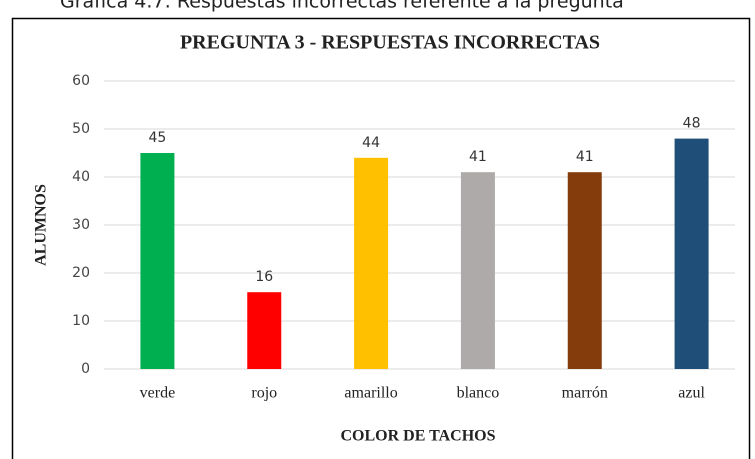 The image size is (755, 459). Describe the element at coordinates (264, 393) in the screenshot. I see `x-tick-label: rojo` at that location.